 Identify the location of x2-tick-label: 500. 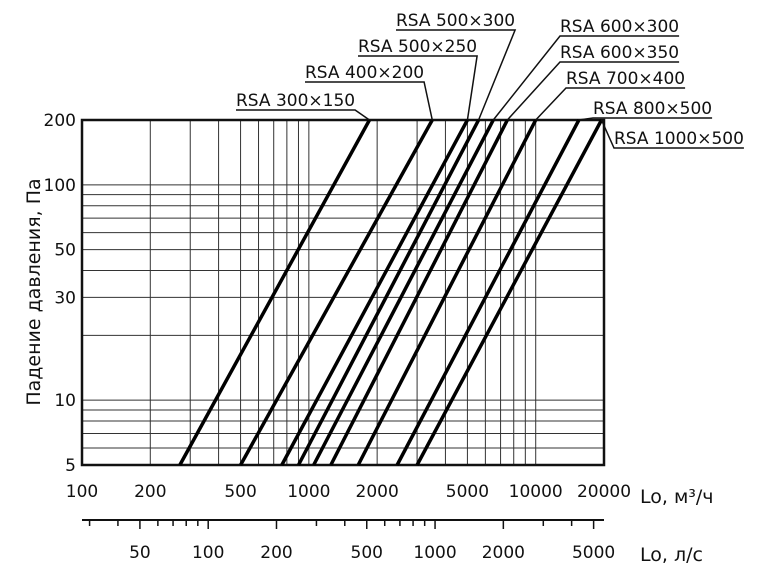
(367, 553).